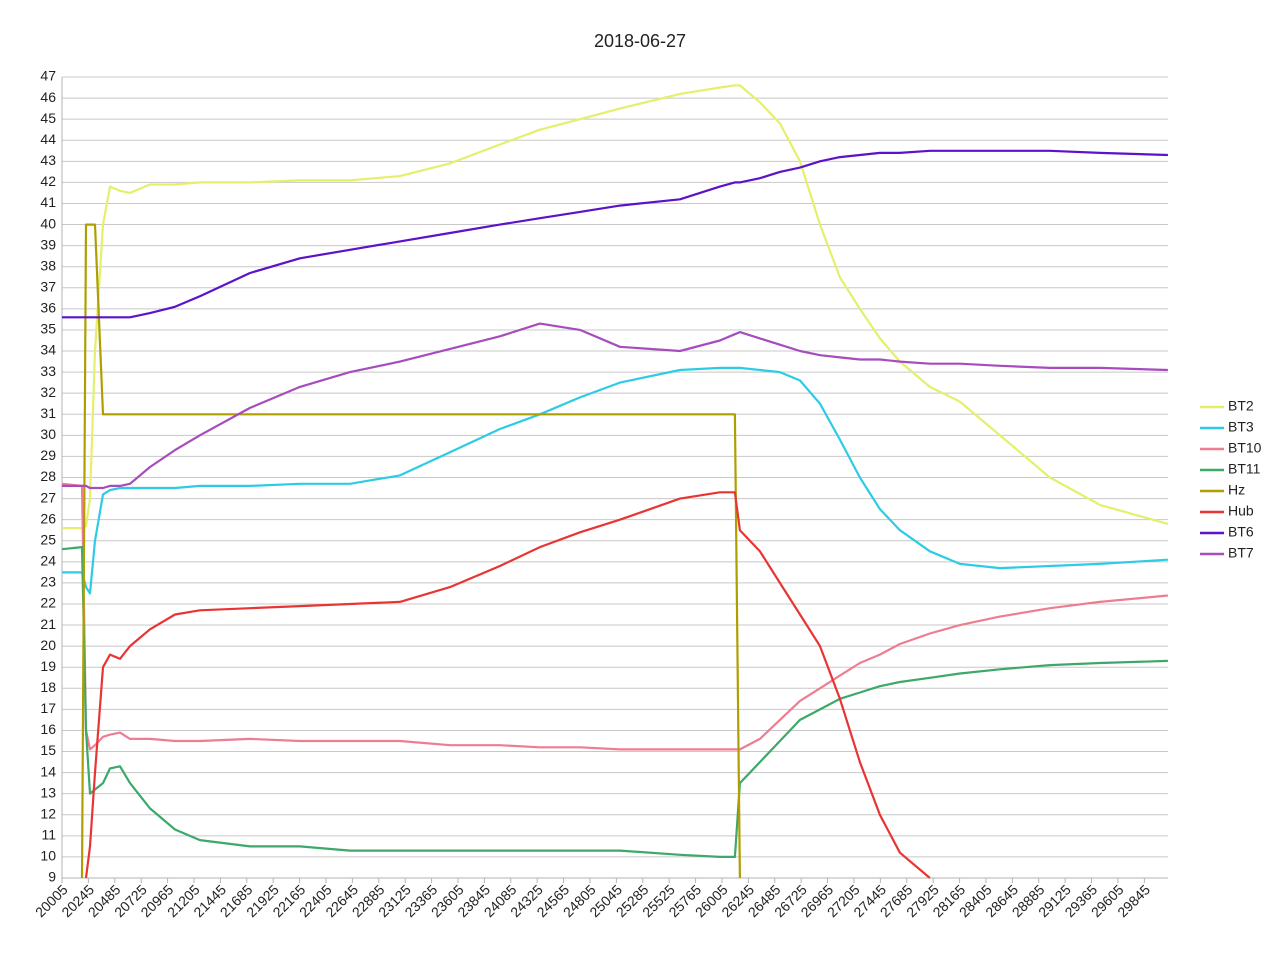 Image resolution: width=1280 pixels, height=960 pixels. I want to click on legend-label: BT3, so click(1241, 427).